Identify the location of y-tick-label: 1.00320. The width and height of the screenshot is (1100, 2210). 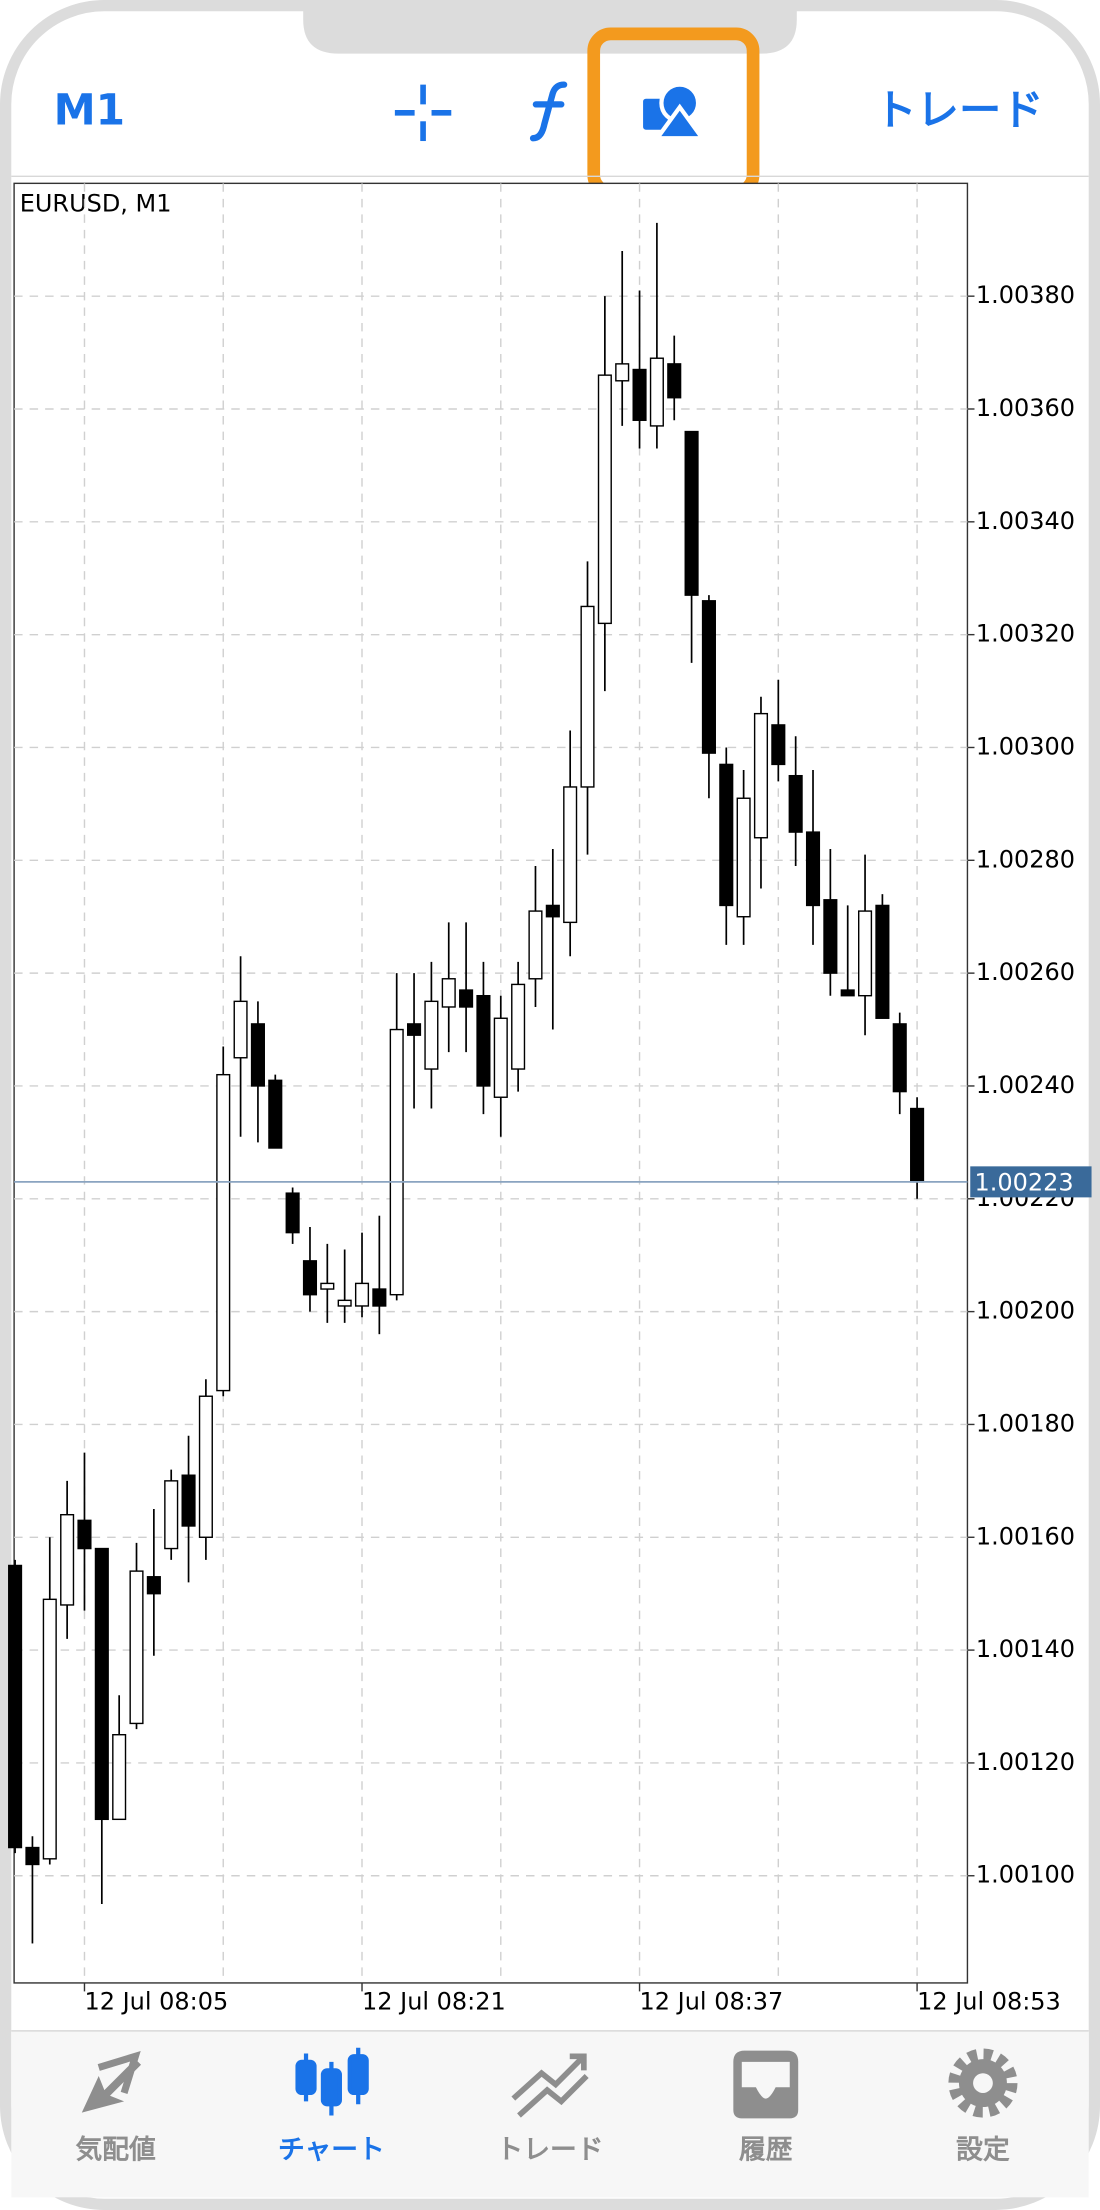
(1025, 634).